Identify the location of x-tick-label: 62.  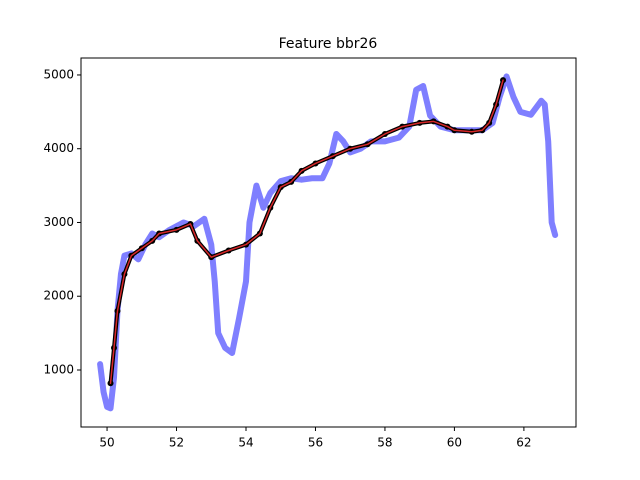
(523, 443).